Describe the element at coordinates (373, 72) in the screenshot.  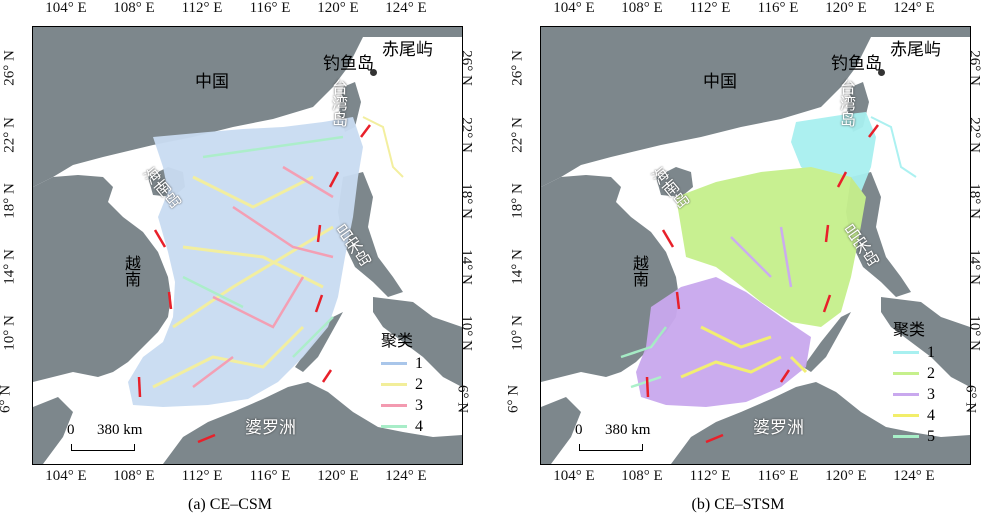
I see `diaoyu-marker` at that location.